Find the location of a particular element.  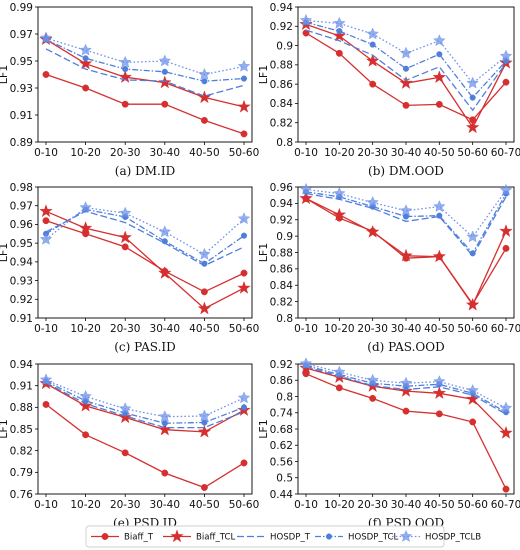

legend-entry-hosdp-tclb: HOSDP_TCLB is located at coordinates (436, 536).